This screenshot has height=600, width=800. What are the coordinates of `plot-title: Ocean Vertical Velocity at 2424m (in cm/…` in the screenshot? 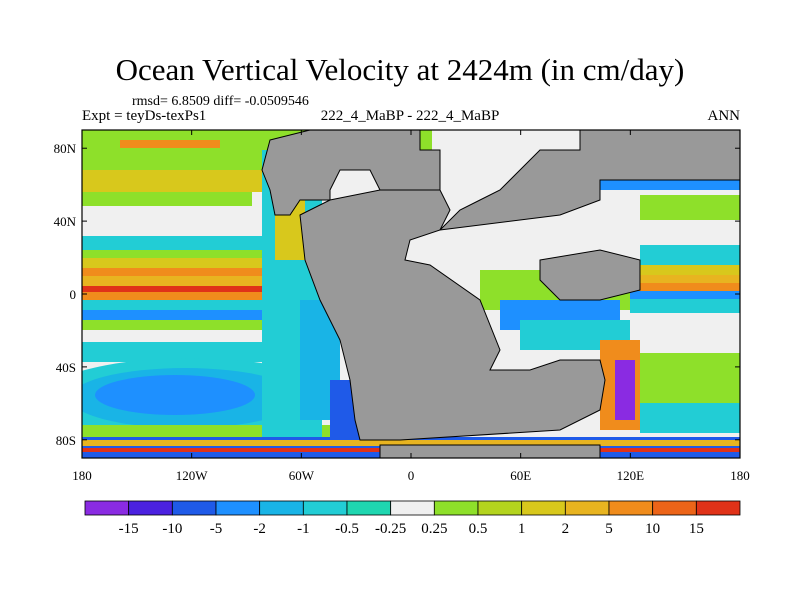 It's located at (400, 69).